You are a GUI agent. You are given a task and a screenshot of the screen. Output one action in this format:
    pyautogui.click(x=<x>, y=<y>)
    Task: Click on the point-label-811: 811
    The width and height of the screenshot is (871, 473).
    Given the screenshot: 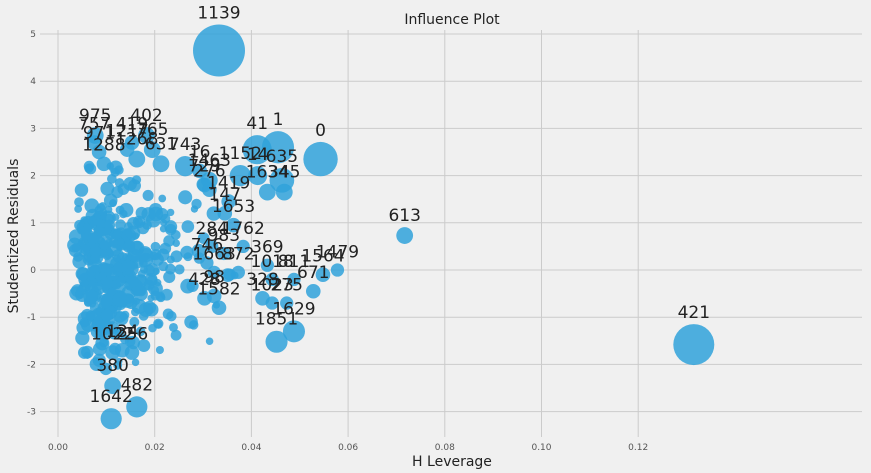 What is the action you would take?
    pyautogui.click(x=294, y=262)
    